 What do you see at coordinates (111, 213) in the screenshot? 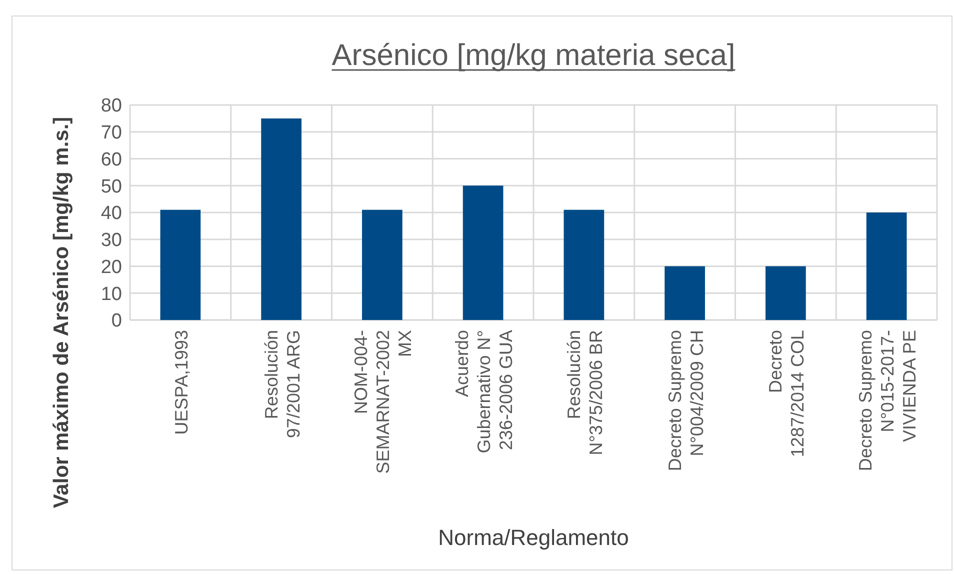
I see `y-tick-label: 40` at bounding box center [111, 213].